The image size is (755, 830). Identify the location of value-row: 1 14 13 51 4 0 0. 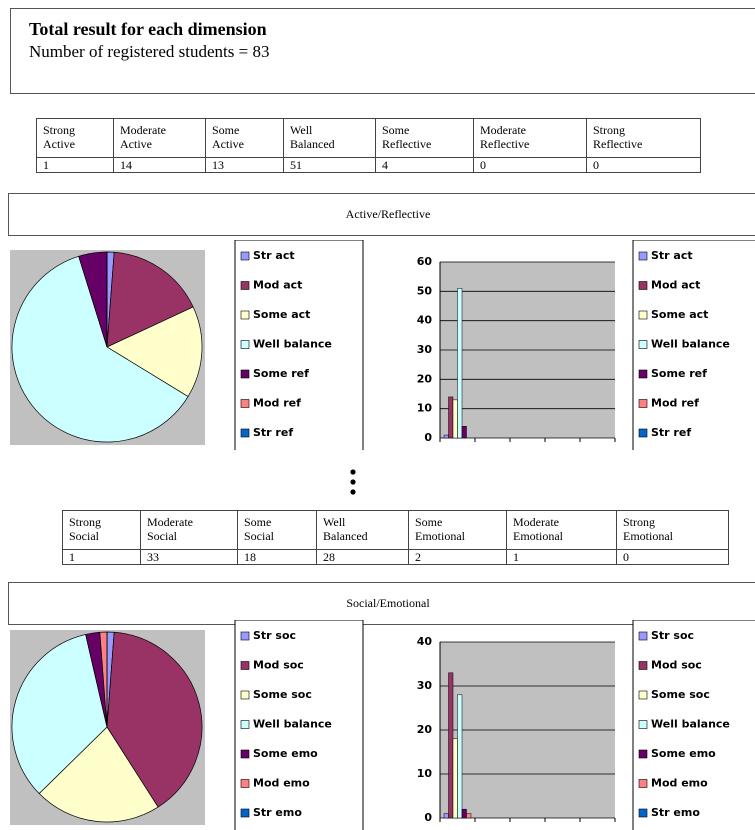
(368, 165).